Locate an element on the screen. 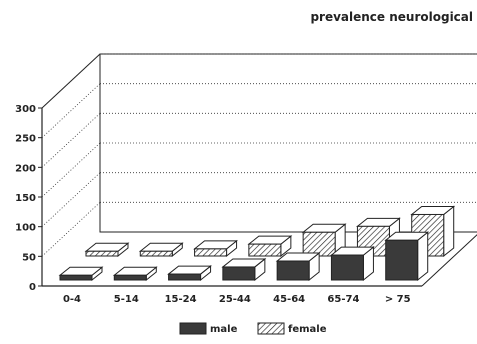 The height and width of the screenshot is (344, 477). legend-swatch-male is located at coordinates (193, 328).